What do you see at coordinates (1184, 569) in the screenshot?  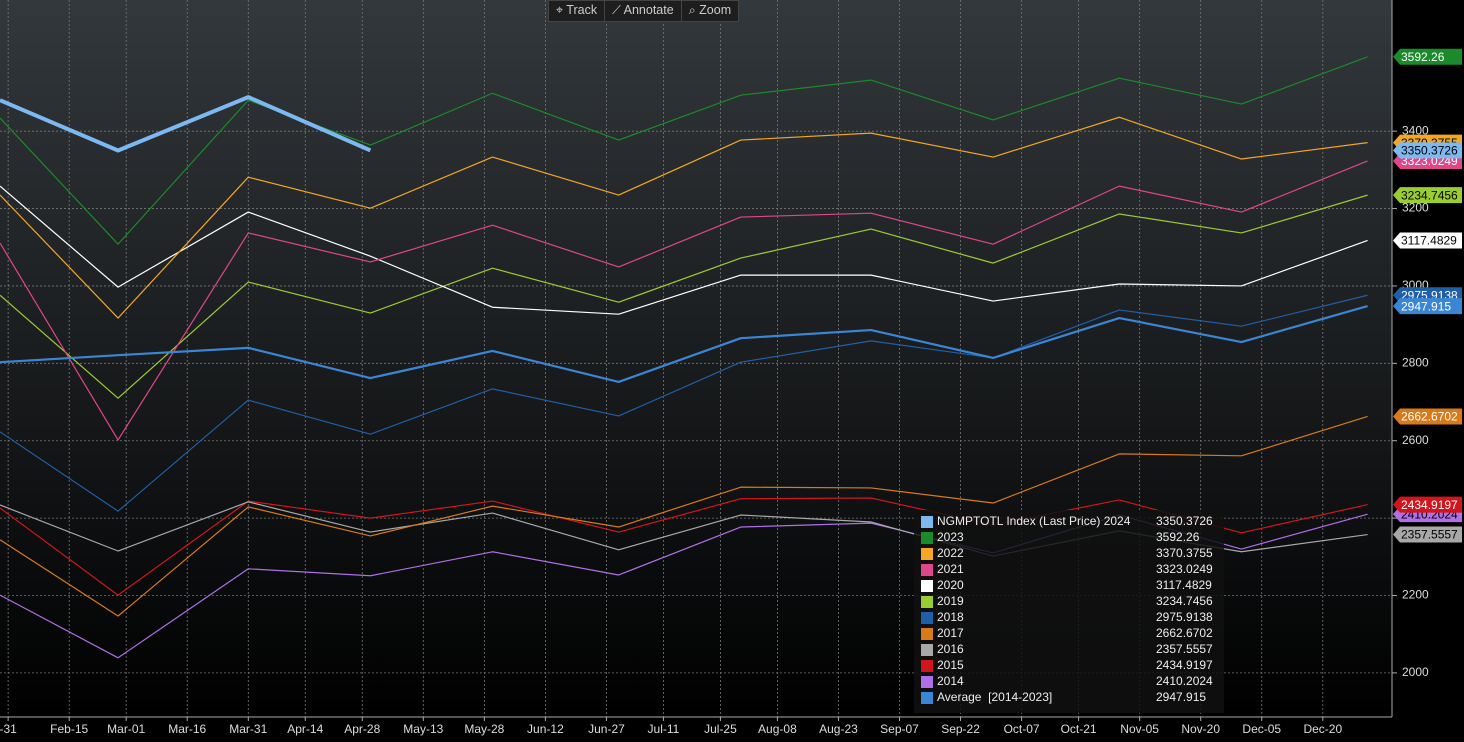 I see `legend-value: 3323.0249` at bounding box center [1184, 569].